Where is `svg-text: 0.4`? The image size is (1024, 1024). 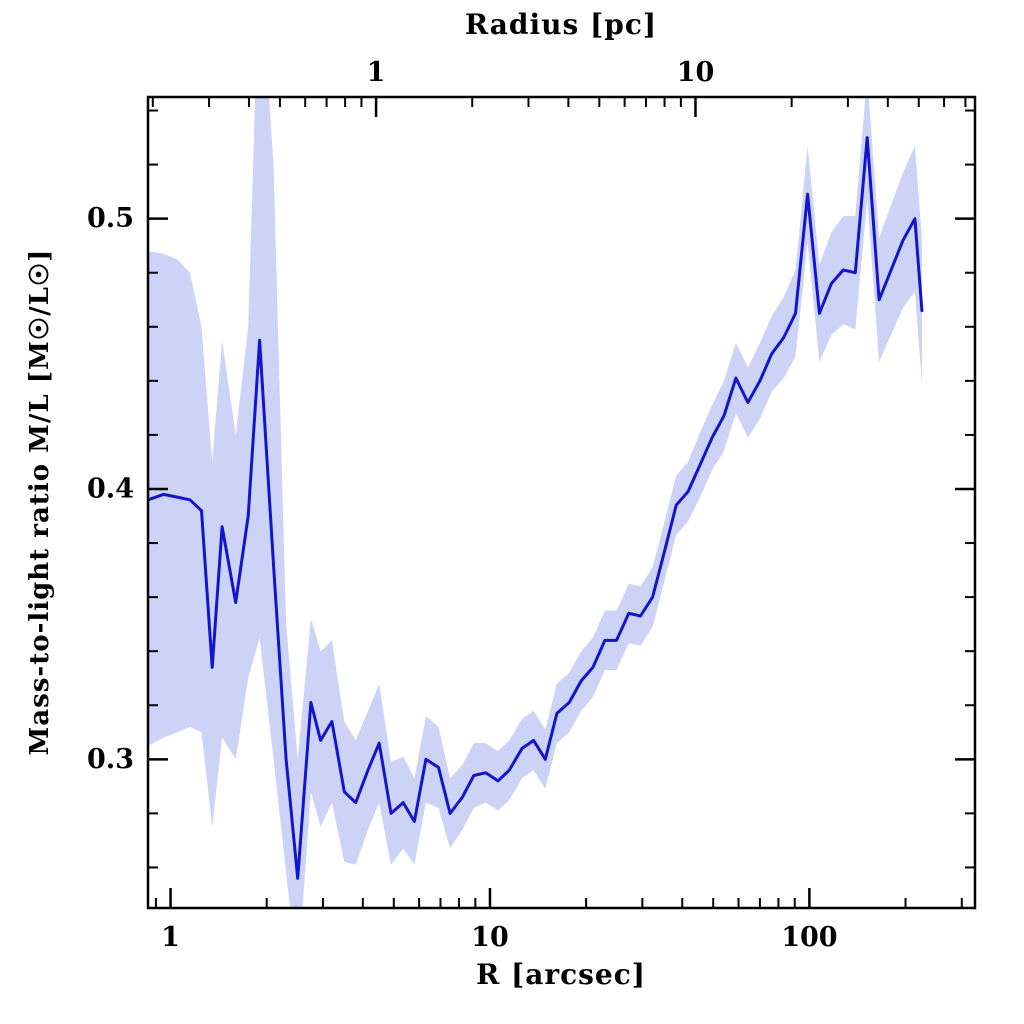
svg-text: 0.4 is located at coordinates (110, 488).